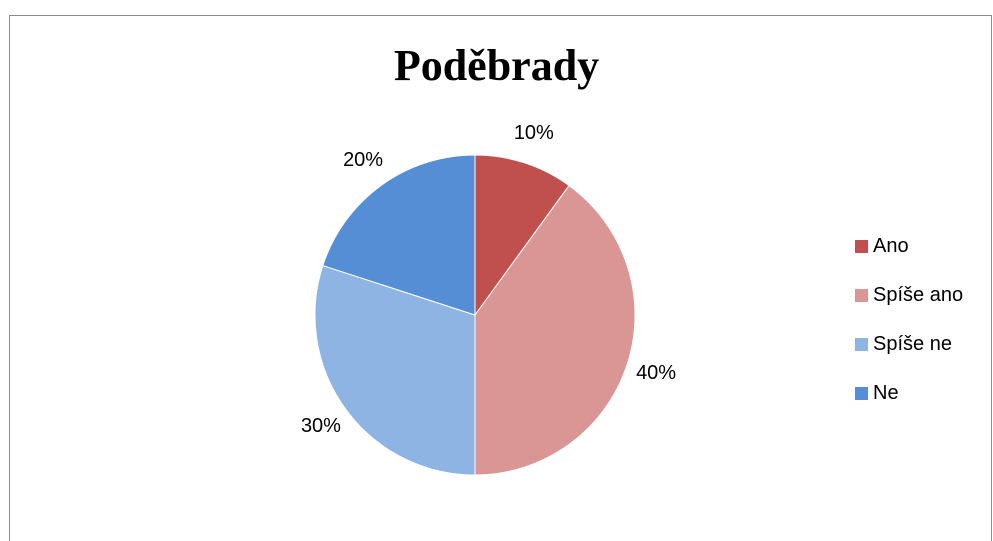 This screenshot has width=993, height=541. I want to click on pie-slice-ne, so click(399, 235).